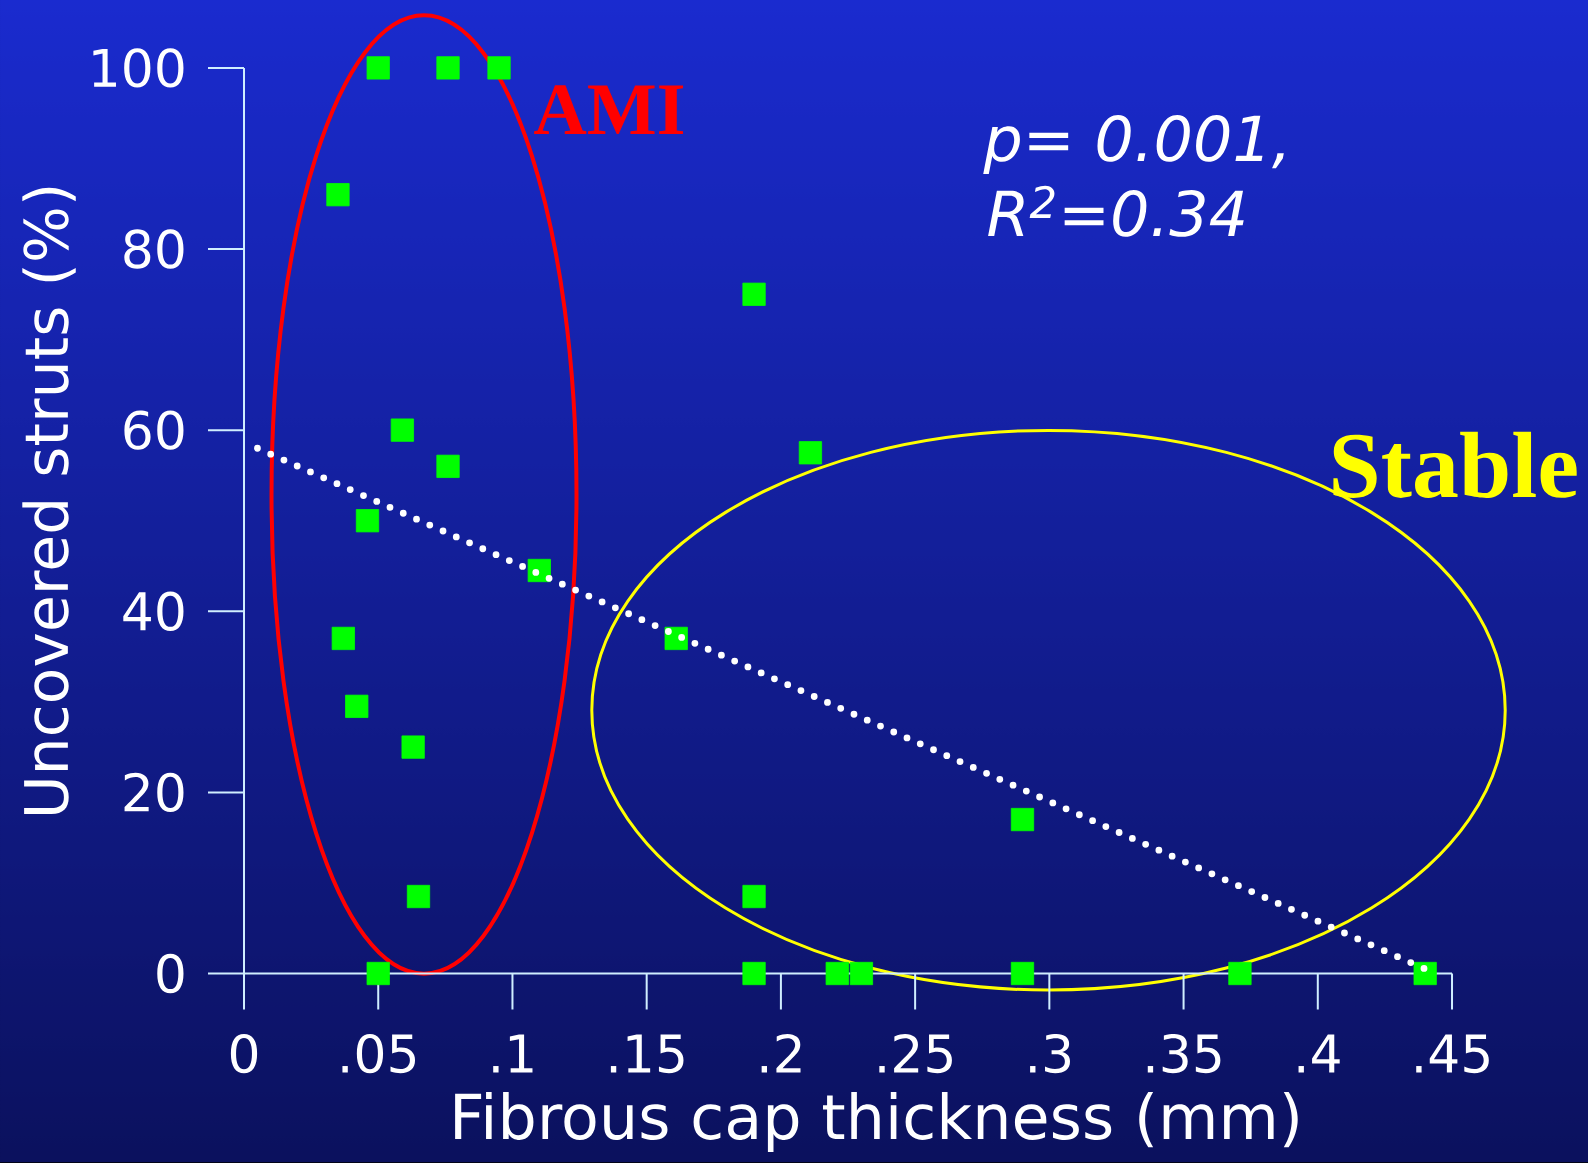 The width and height of the screenshot is (1588, 1163). What do you see at coordinates (49, 501) in the screenshot?
I see `y-axis-title: Uncovered struts (%)` at bounding box center [49, 501].